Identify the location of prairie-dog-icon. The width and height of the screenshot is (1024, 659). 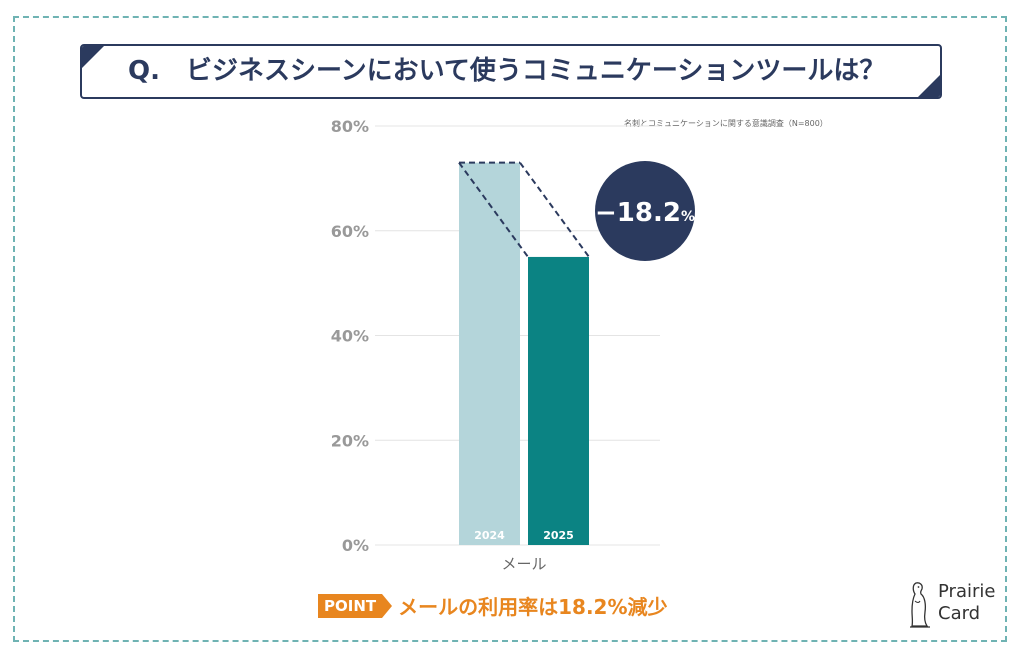
(920, 605).